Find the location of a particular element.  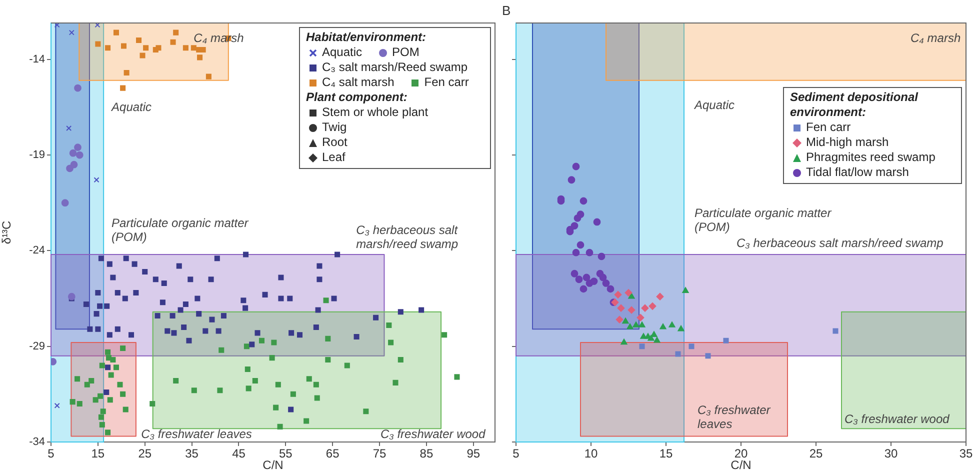

y-tick-label: -19 is located at coordinates (37, 155).